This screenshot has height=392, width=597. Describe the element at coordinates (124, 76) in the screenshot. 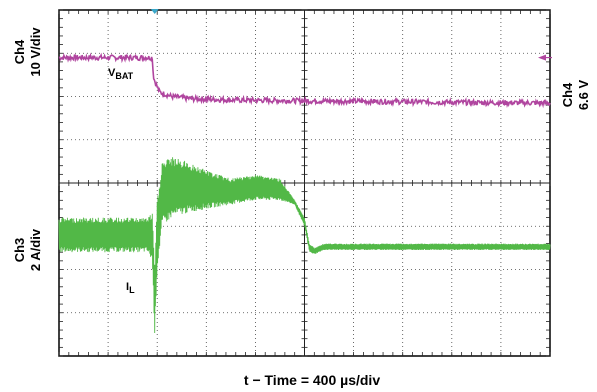

I see `vbat-label-sub: BAT` at that location.